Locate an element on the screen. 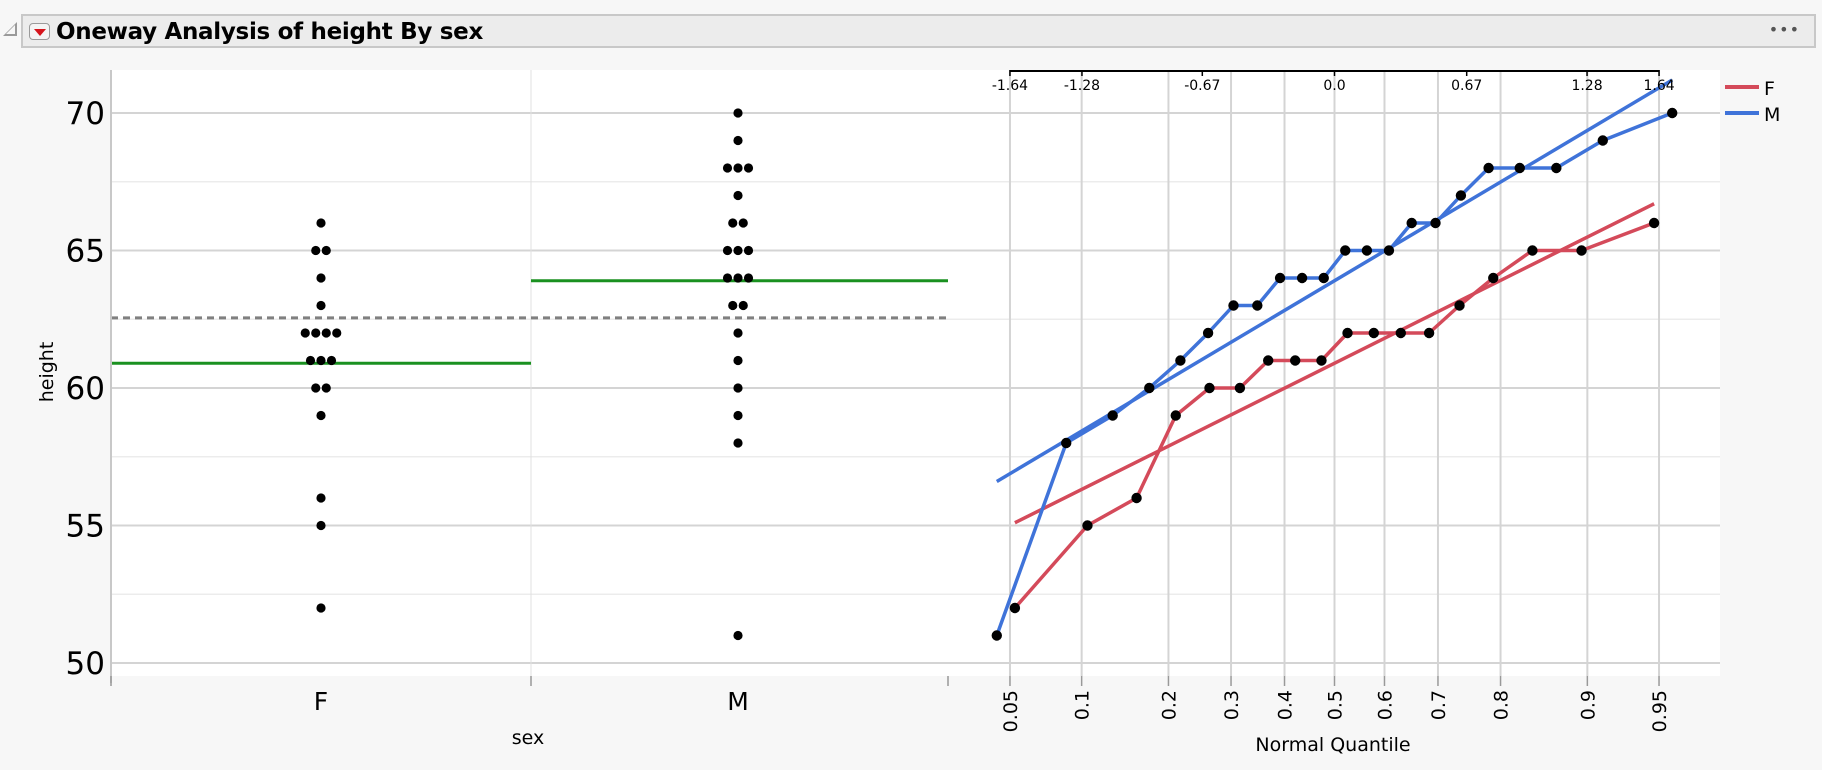 Image resolution: width=1822 pixels, height=770 pixels. y-tick-label: 65 is located at coordinates (85, 252).